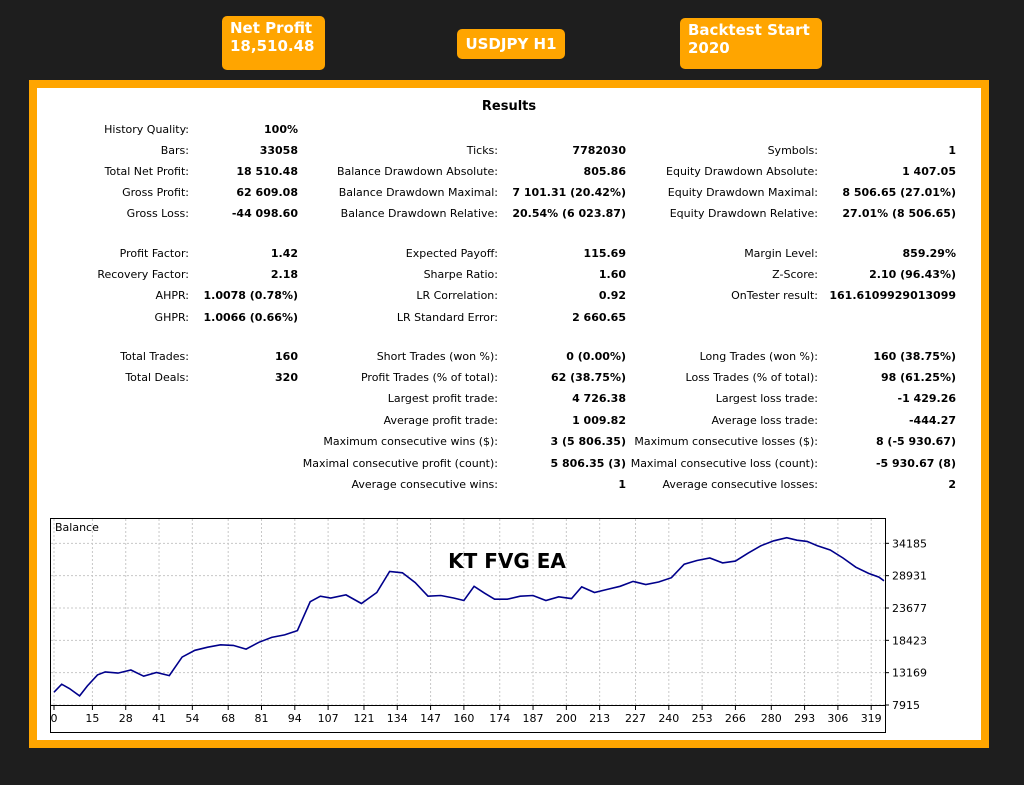 This screenshot has height=785, width=1024. I want to click on drawdown-stat-label: Short Trades (won %):, so click(437, 356).